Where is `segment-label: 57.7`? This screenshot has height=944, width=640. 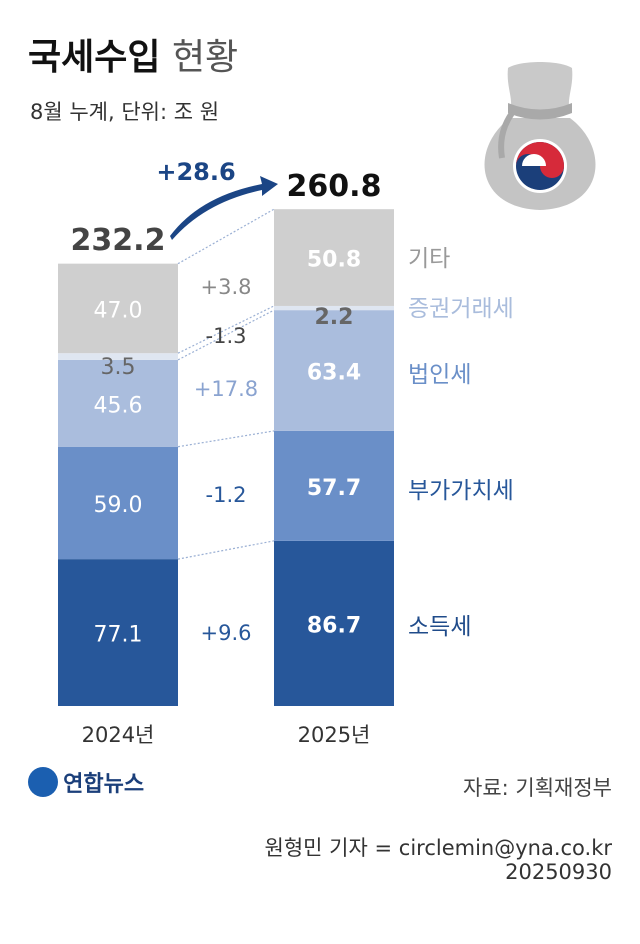 segment-label: 57.7 is located at coordinates (334, 488).